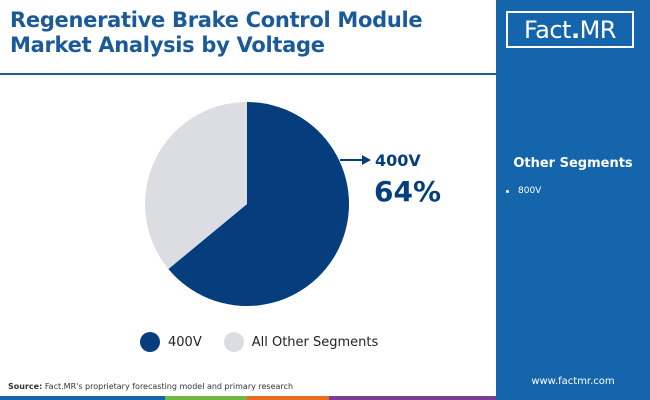 This screenshot has height=400, width=650. I want to click on logo-text-right: MR, so click(598, 29).